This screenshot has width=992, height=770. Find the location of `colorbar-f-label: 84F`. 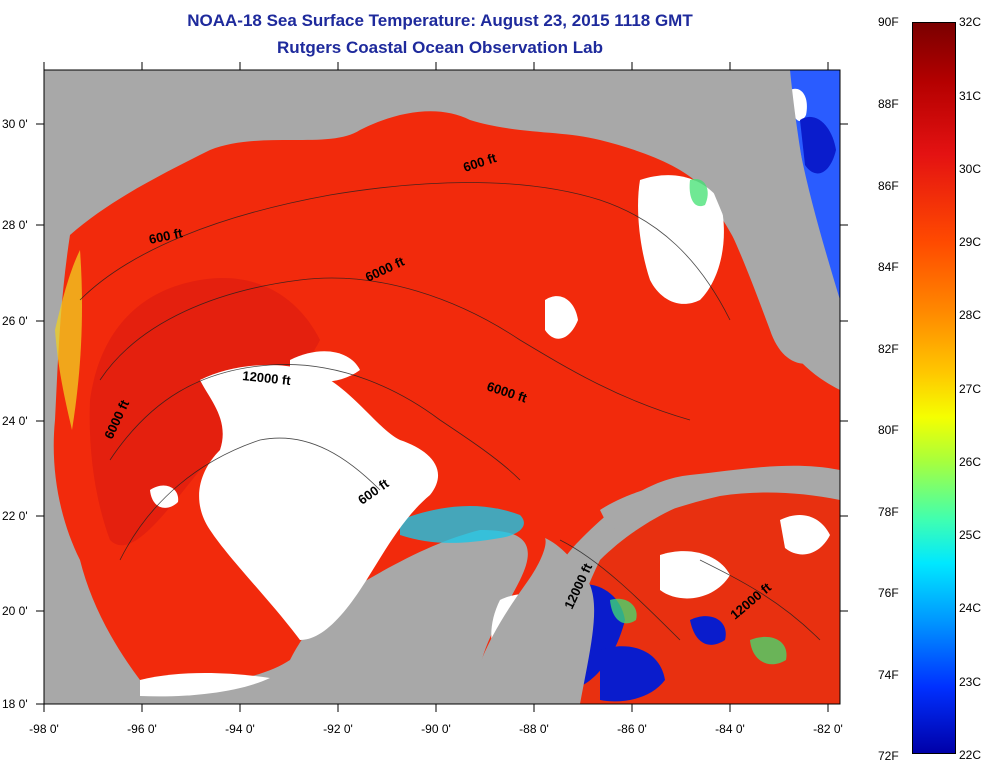

colorbar-f-label: 84F is located at coordinates (888, 267).